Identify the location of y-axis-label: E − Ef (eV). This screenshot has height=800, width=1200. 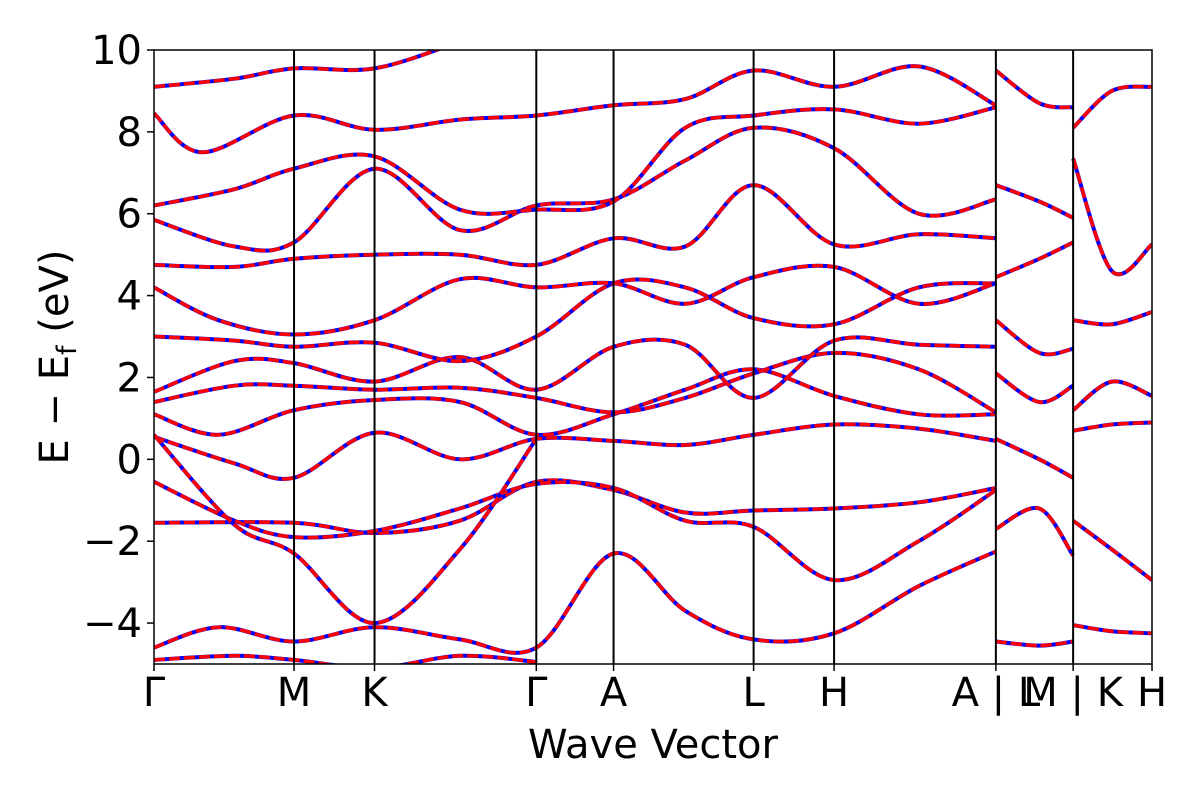
(57, 357).